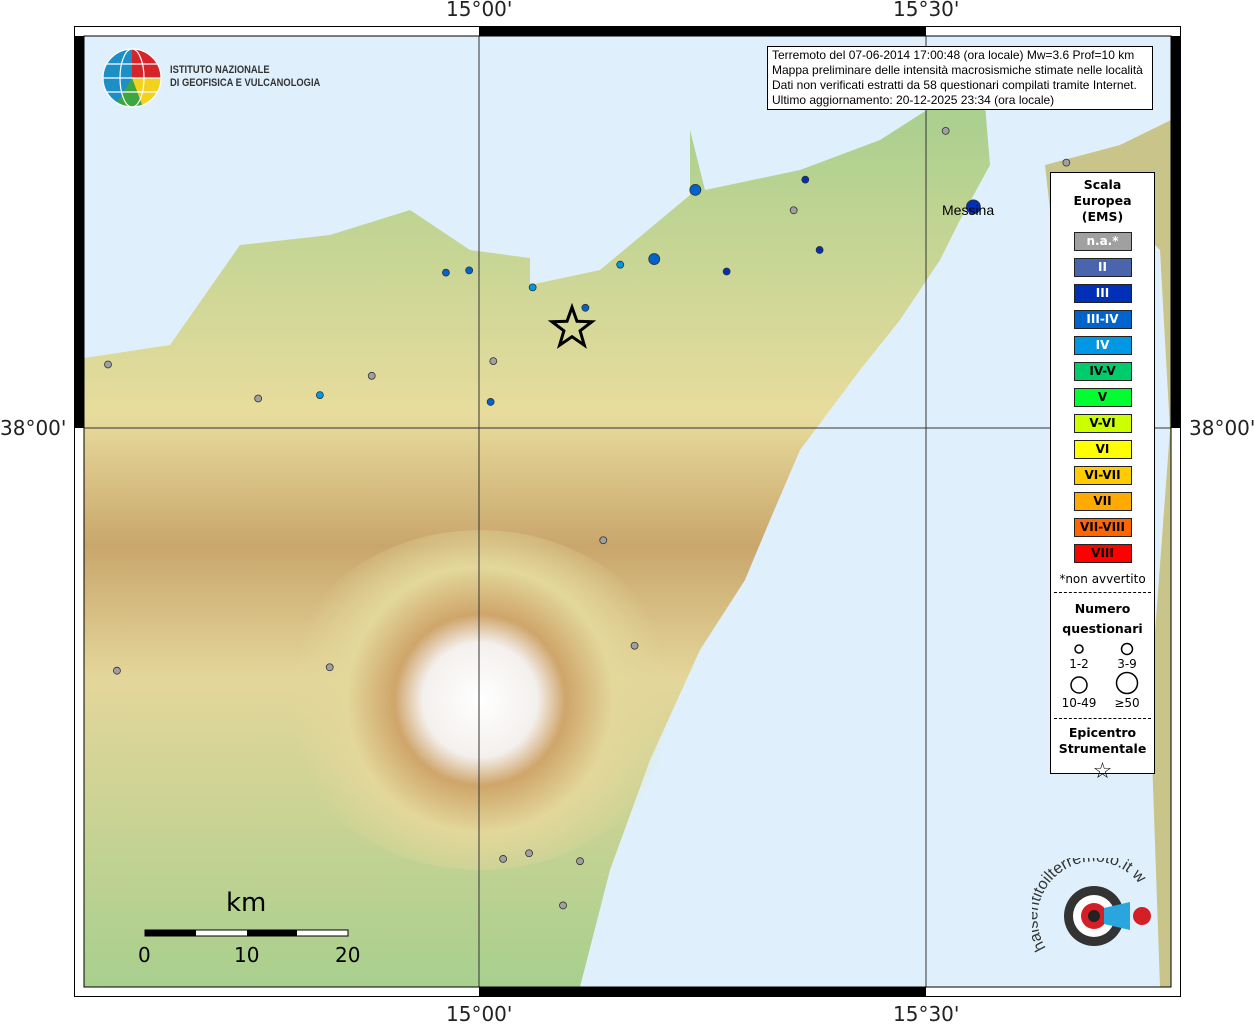 The image size is (1254, 1024). What do you see at coordinates (1102, 501) in the screenshot?
I see `legend-item: VII` at bounding box center [1102, 501].